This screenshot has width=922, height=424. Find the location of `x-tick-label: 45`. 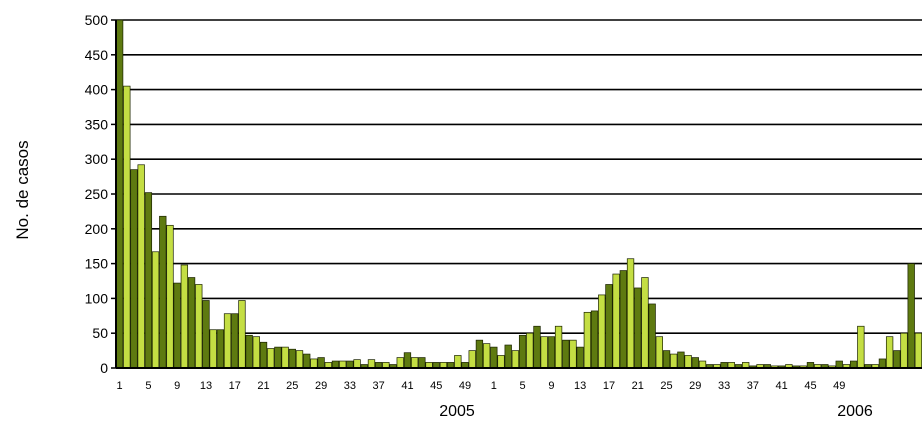

x-tick-label: 45 is located at coordinates (810, 386).